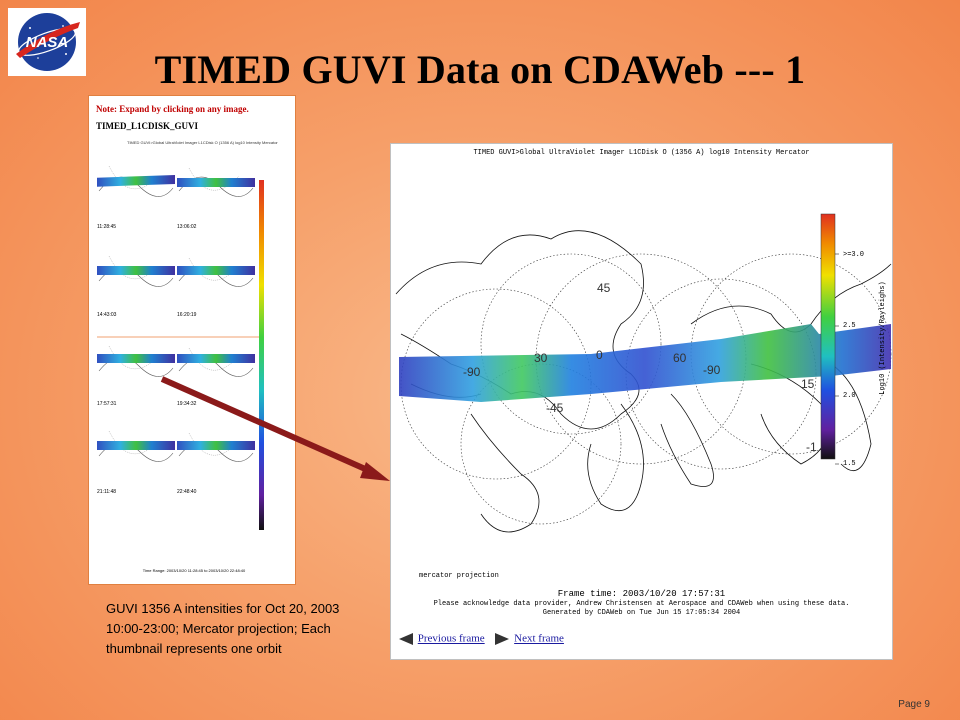  I want to click on thumbnail-time: 13:06:02, so click(187, 227).